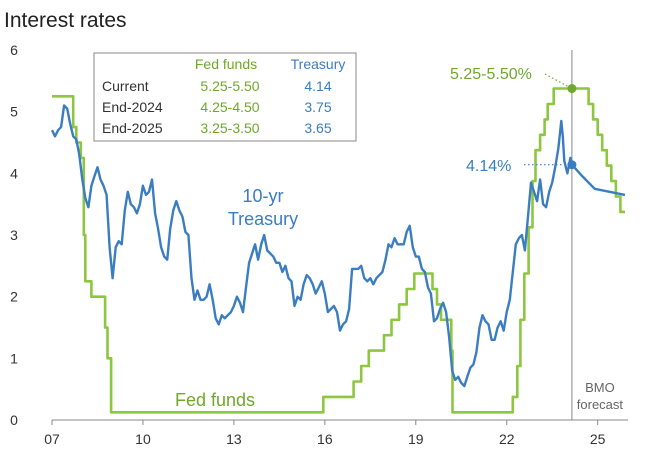  Describe the element at coordinates (263, 219) in the screenshot. I see `series-label-treasury-line2: Treasury` at that location.